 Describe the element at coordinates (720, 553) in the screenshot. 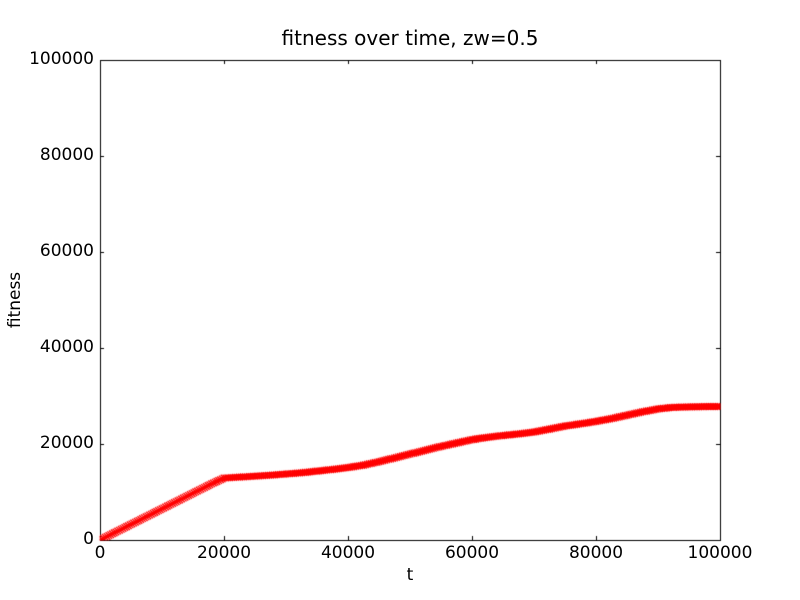

I see `x-tick-label-5: 100000` at that location.